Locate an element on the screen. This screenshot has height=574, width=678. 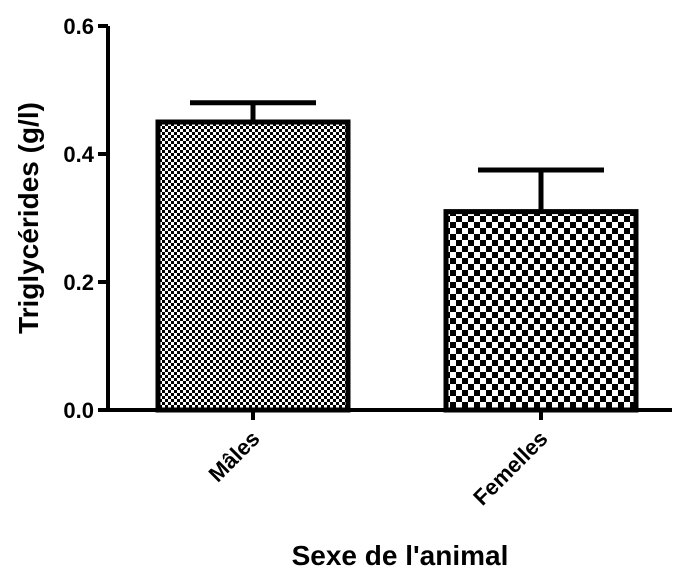
x-axis: Mâles Femelles is located at coordinates (389, 459).